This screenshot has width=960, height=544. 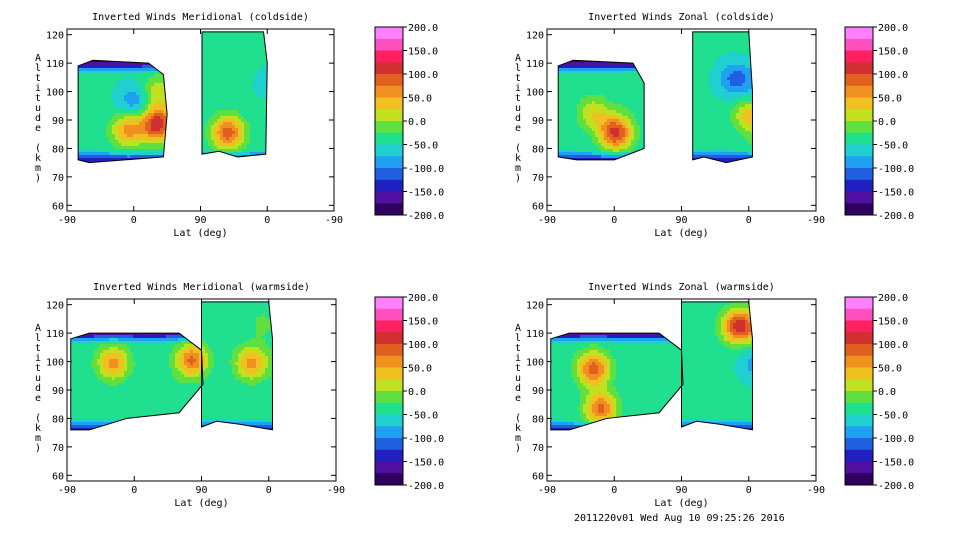 What do you see at coordinates (417, 392) in the screenshot?
I see `colorbar-label: 0.0` at bounding box center [417, 392].